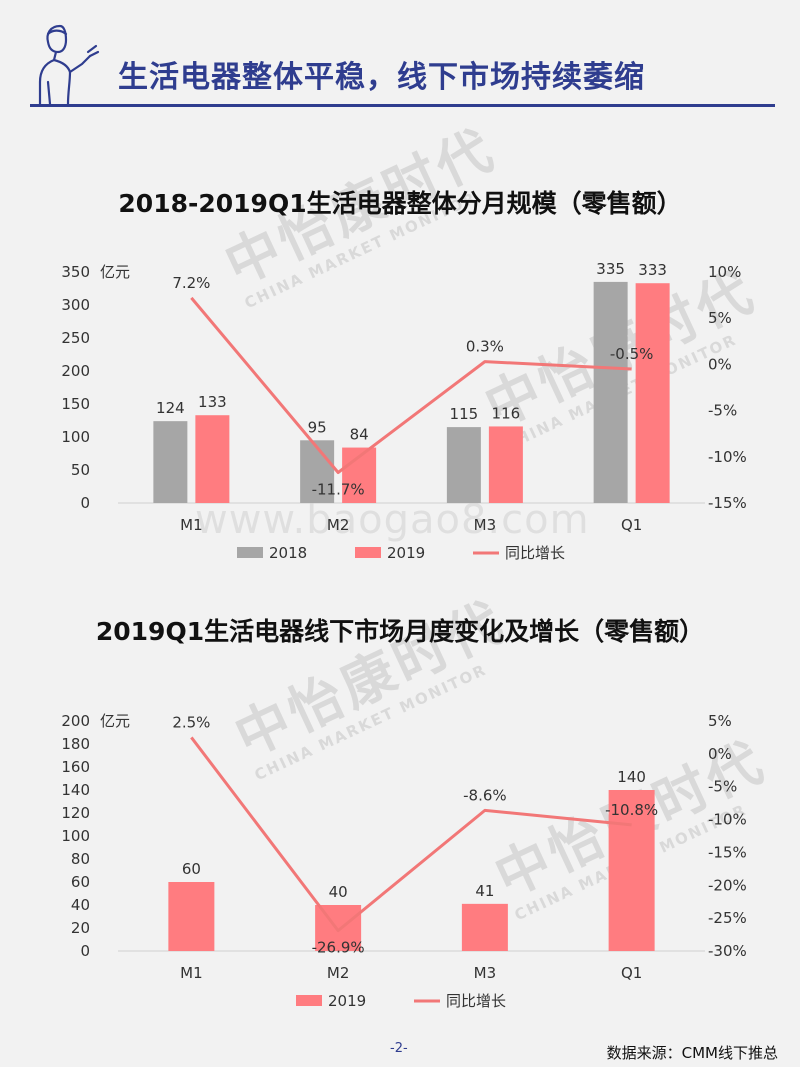 Image resolution: width=800 pixels, height=1067 pixels. Describe the element at coordinates (170, 408) in the screenshot. I see `bar-data-label: 124` at that location.